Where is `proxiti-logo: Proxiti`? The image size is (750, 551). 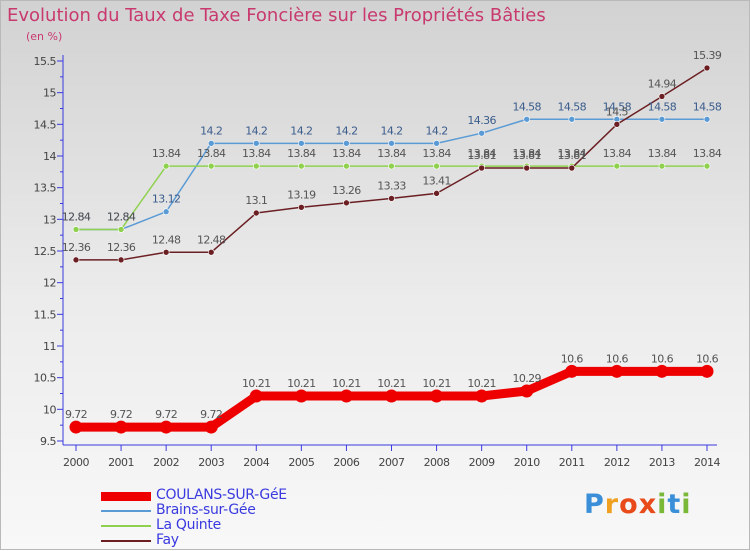
proxiti-logo: Proxiti is located at coordinates (638, 504).